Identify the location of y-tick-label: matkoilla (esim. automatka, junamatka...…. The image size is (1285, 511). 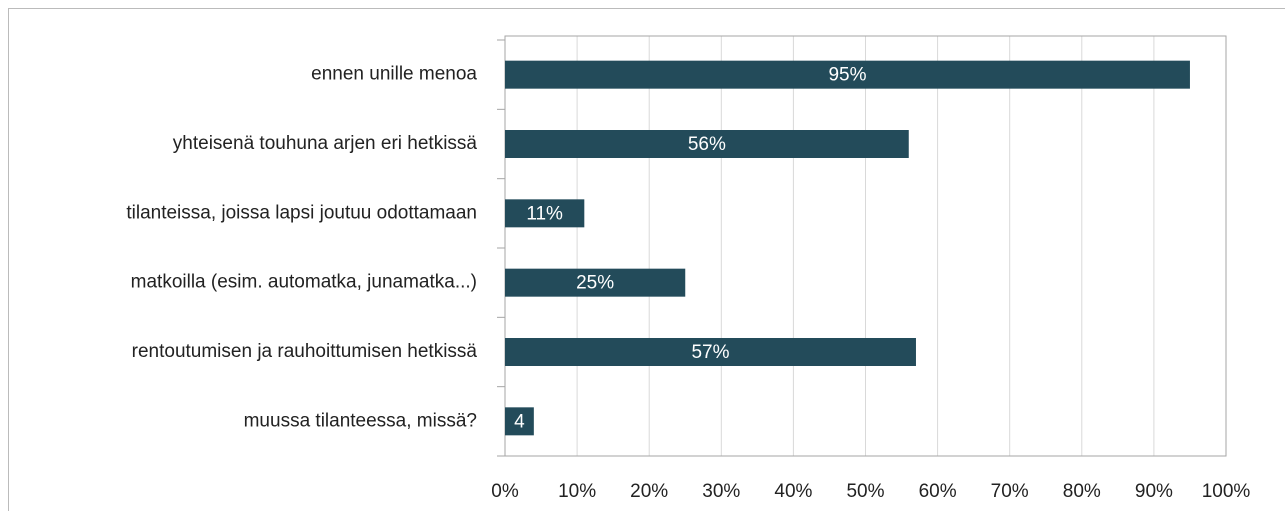
(304, 282).